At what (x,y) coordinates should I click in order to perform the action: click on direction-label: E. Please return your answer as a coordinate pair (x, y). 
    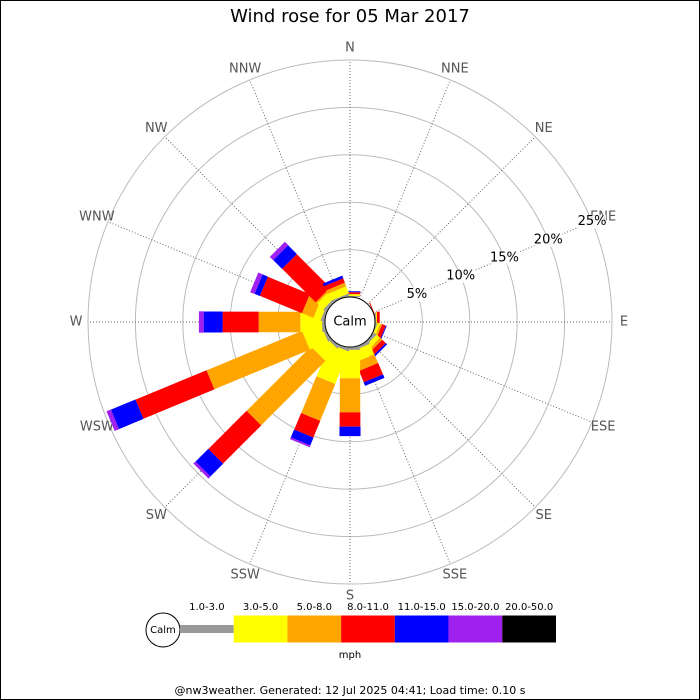
    Looking at the image, I should click on (624, 322).